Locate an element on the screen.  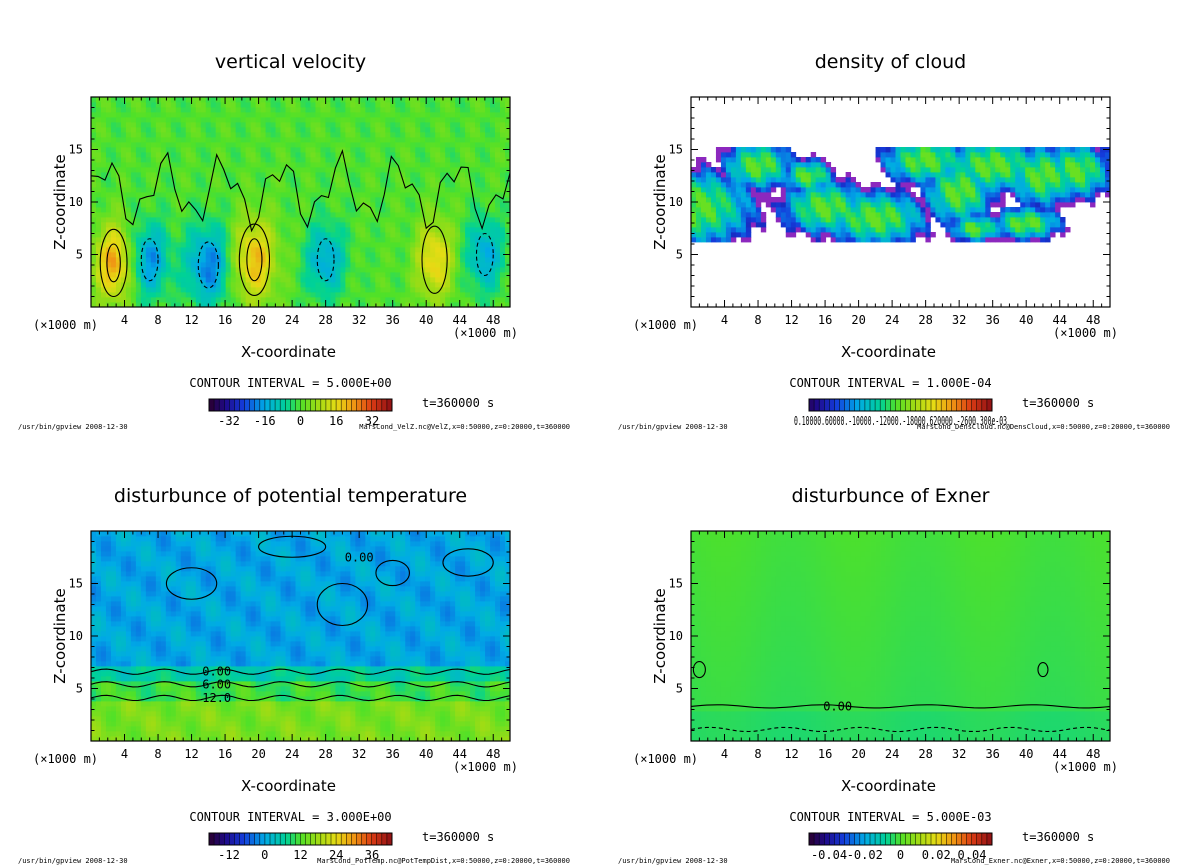
colorbar-swatch is located at coordinates (252, 405).